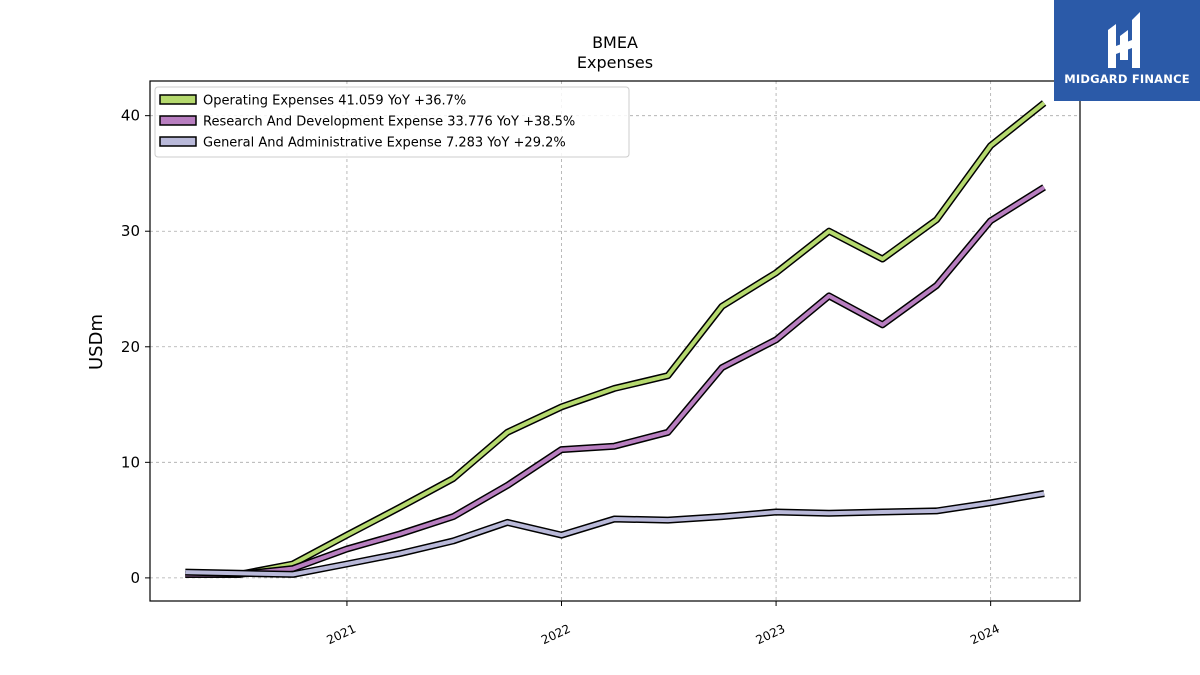 The height and width of the screenshot is (675, 1200). Describe the element at coordinates (334, 101) in the screenshot. I see `legend-label: Operating Expenses 41.059 YoY +36.7%` at that location.